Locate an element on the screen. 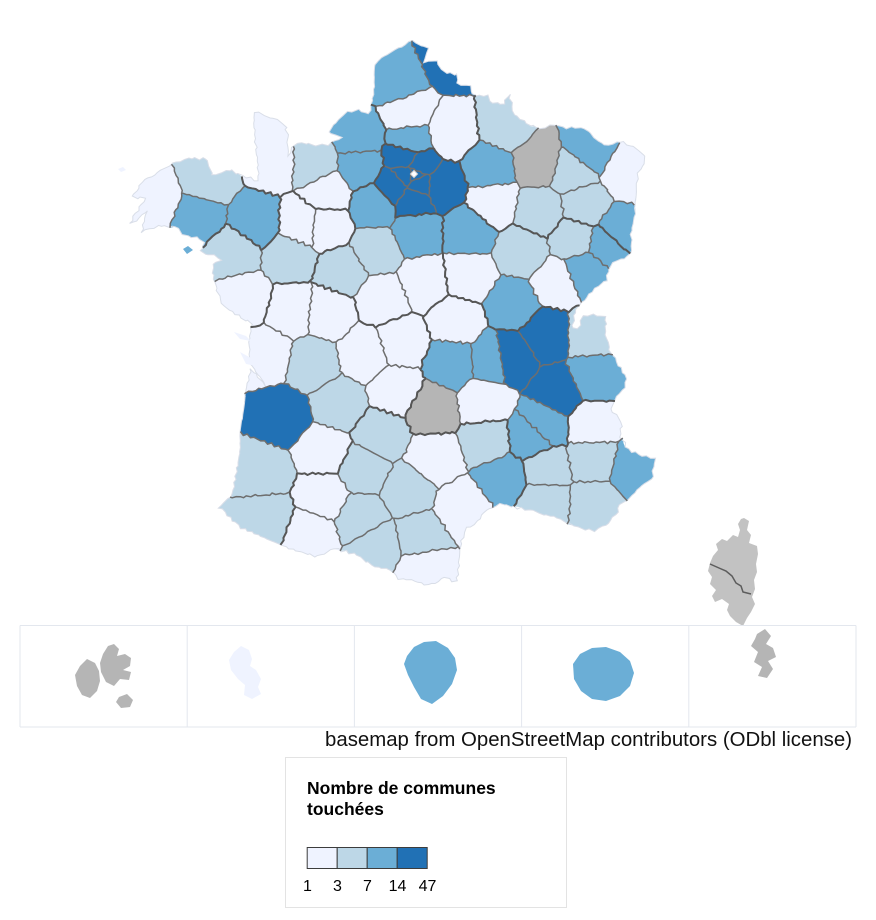  svg-text: 7 is located at coordinates (367, 886).